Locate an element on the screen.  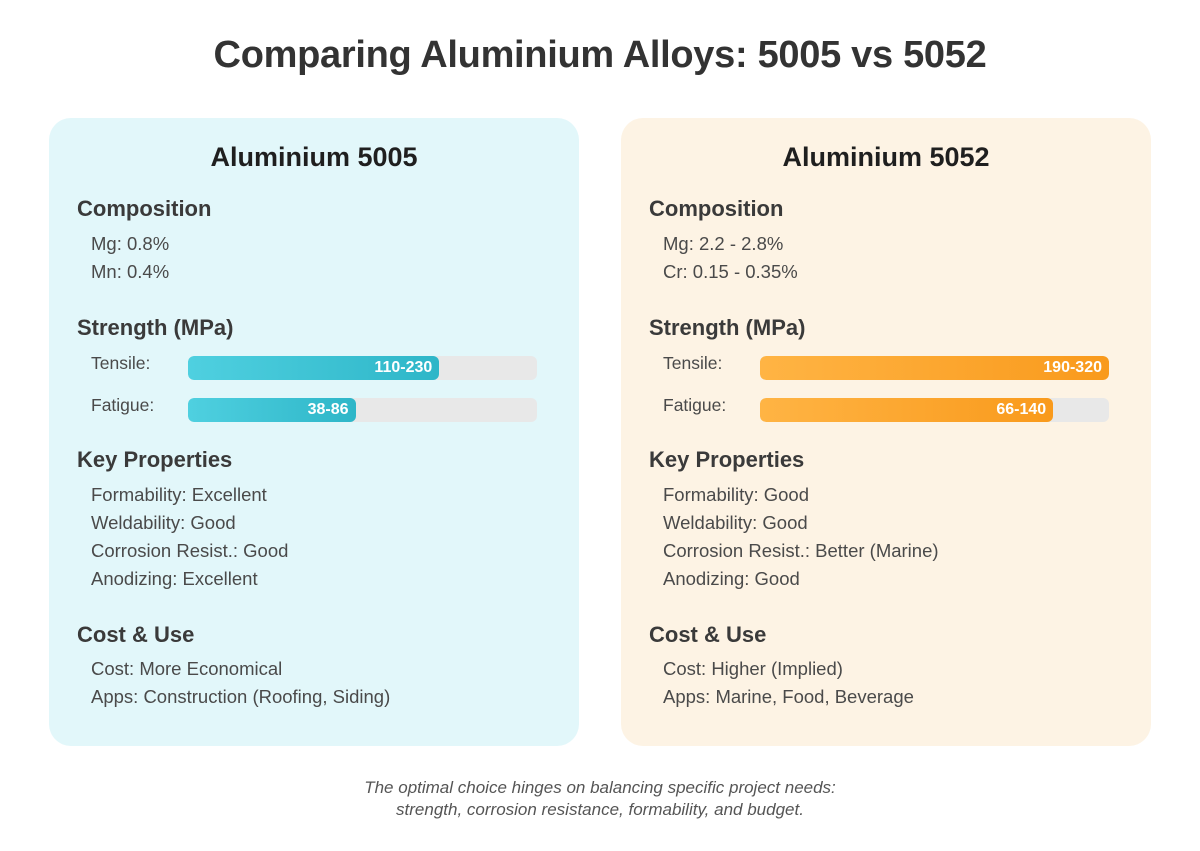
property-item: Corrosion Resist.: Better (Marine) is located at coordinates (801, 550).